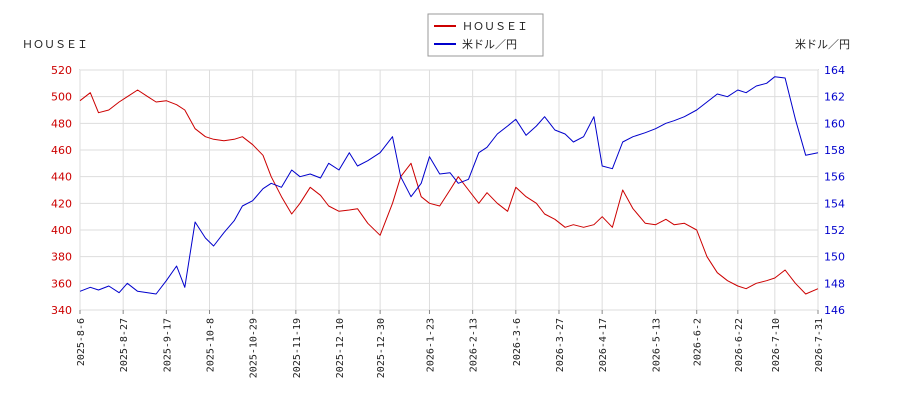 Image resolution: width=900 pixels, height=400 pixels. I want to click on left-tick-label: 520, so click(61, 70).